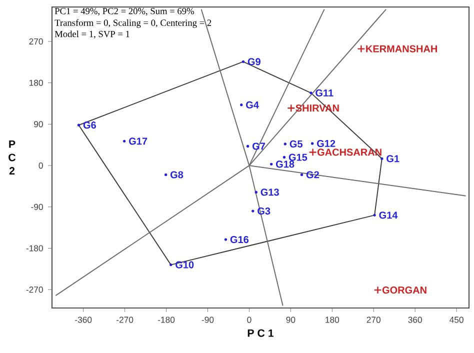 The width and height of the screenshot is (474, 353). I want to click on annotation: Transform = 0, Scaling = 0, Centering = 2, so click(133, 23).